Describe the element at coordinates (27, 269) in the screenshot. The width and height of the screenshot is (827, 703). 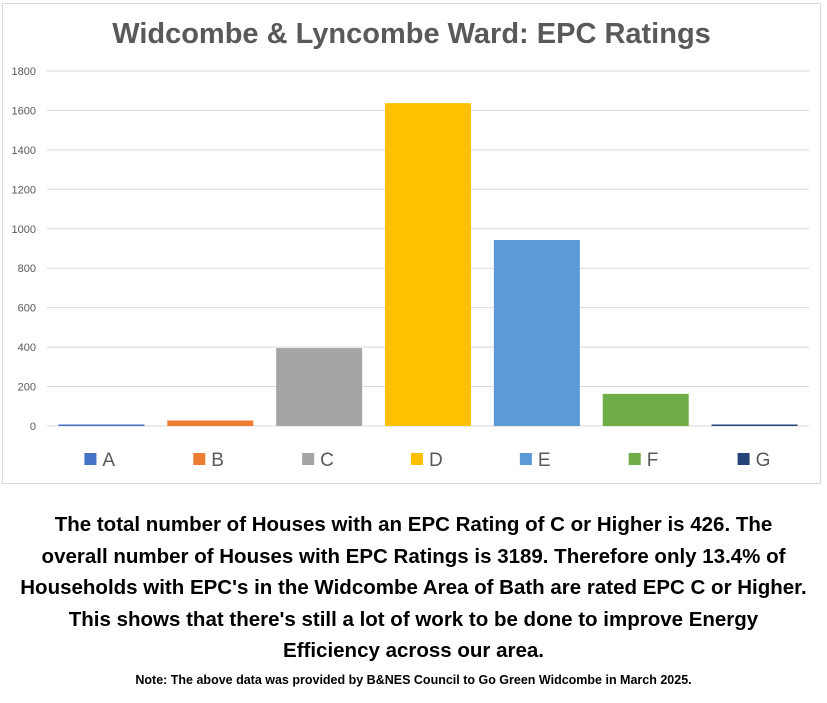
I see `y-tick-label: 800` at that location.